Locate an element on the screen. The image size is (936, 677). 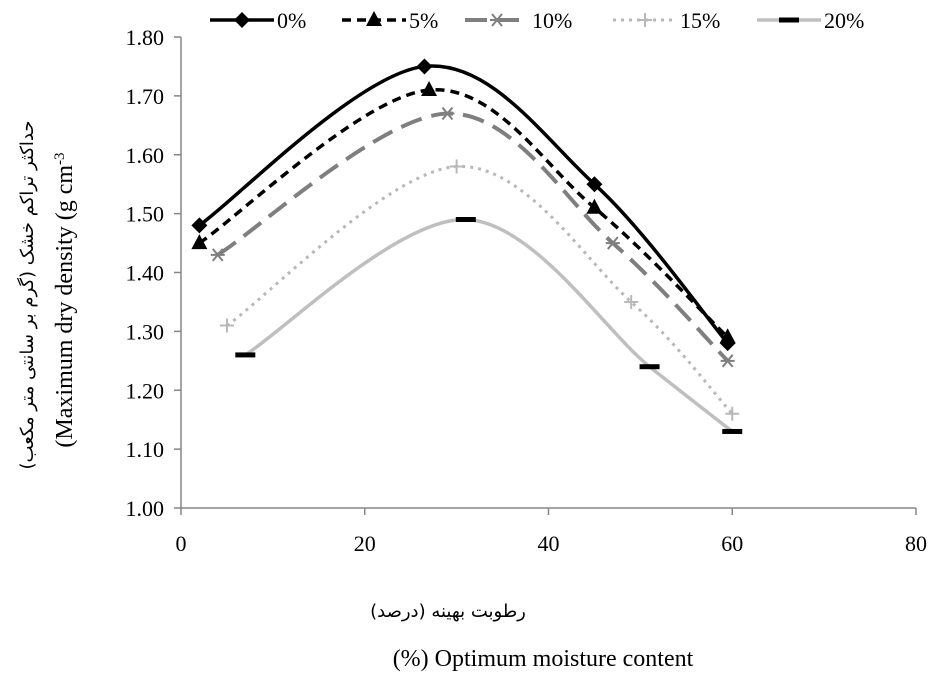
y-tick-label: 1.70 is located at coordinates (145, 96).